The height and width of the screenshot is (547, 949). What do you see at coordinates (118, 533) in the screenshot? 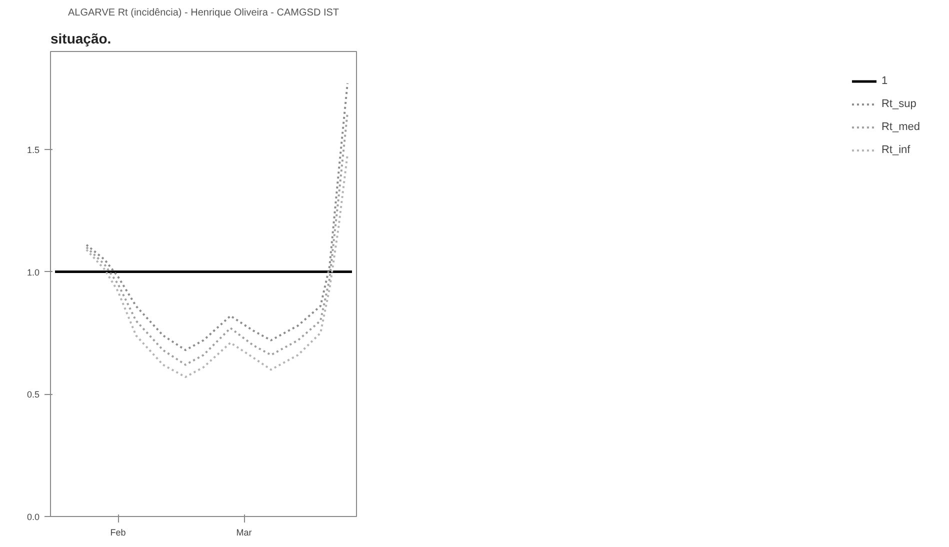
I see `x-tick-label: Feb` at bounding box center [118, 533].